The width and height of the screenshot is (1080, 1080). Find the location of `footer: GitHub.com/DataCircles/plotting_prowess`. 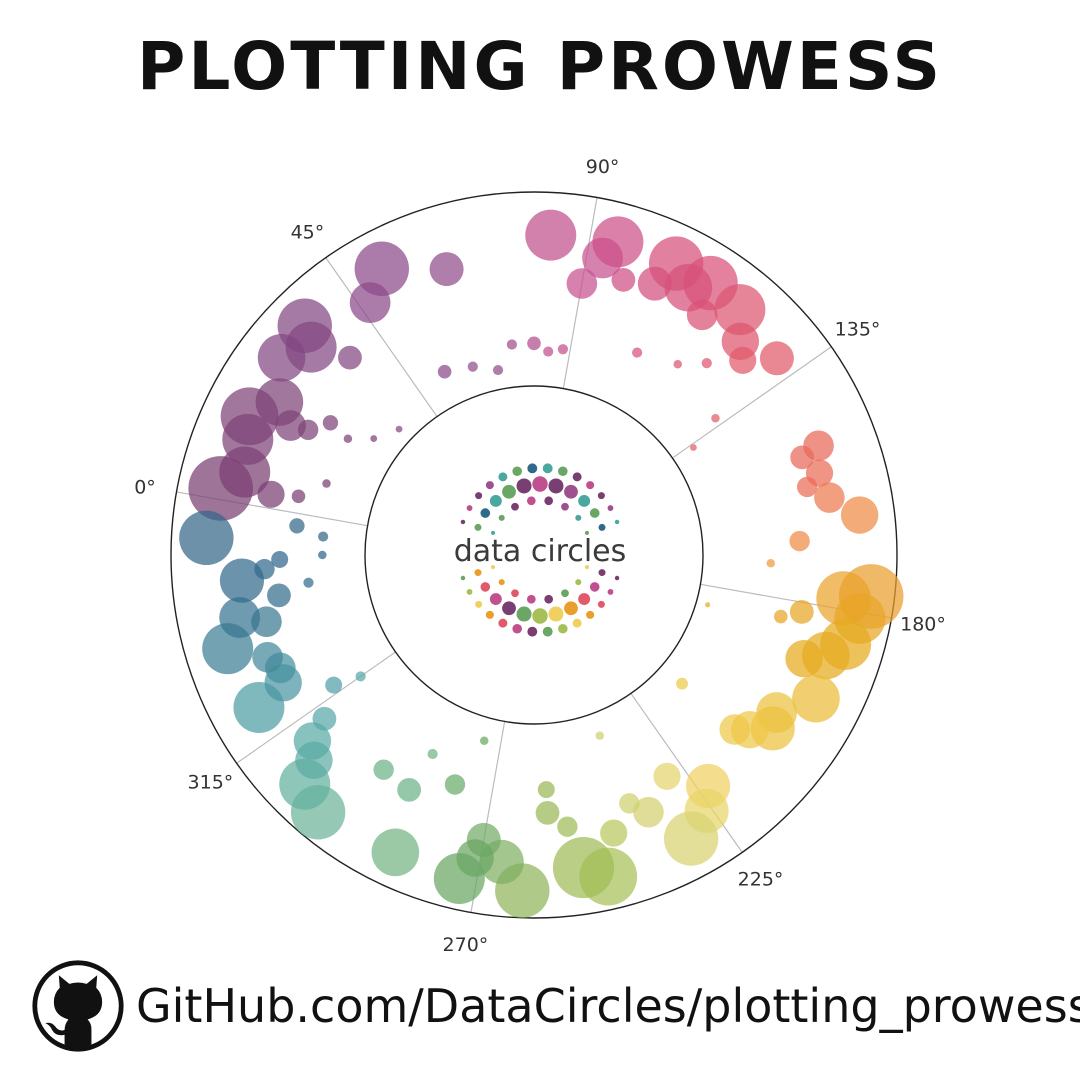

footer: GitHub.com/DataCircles/plotting_prowess is located at coordinates (555, 1006).